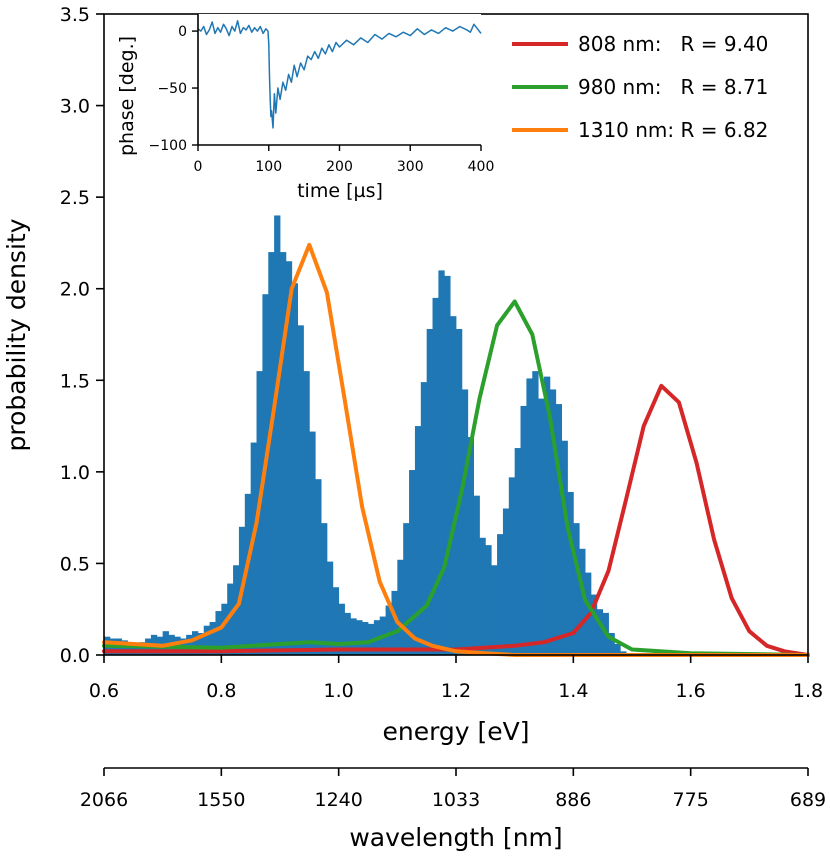 The image size is (830, 857). What do you see at coordinates (16, 334) in the screenshot?
I see `y-axis-label: probability density` at bounding box center [16, 334].